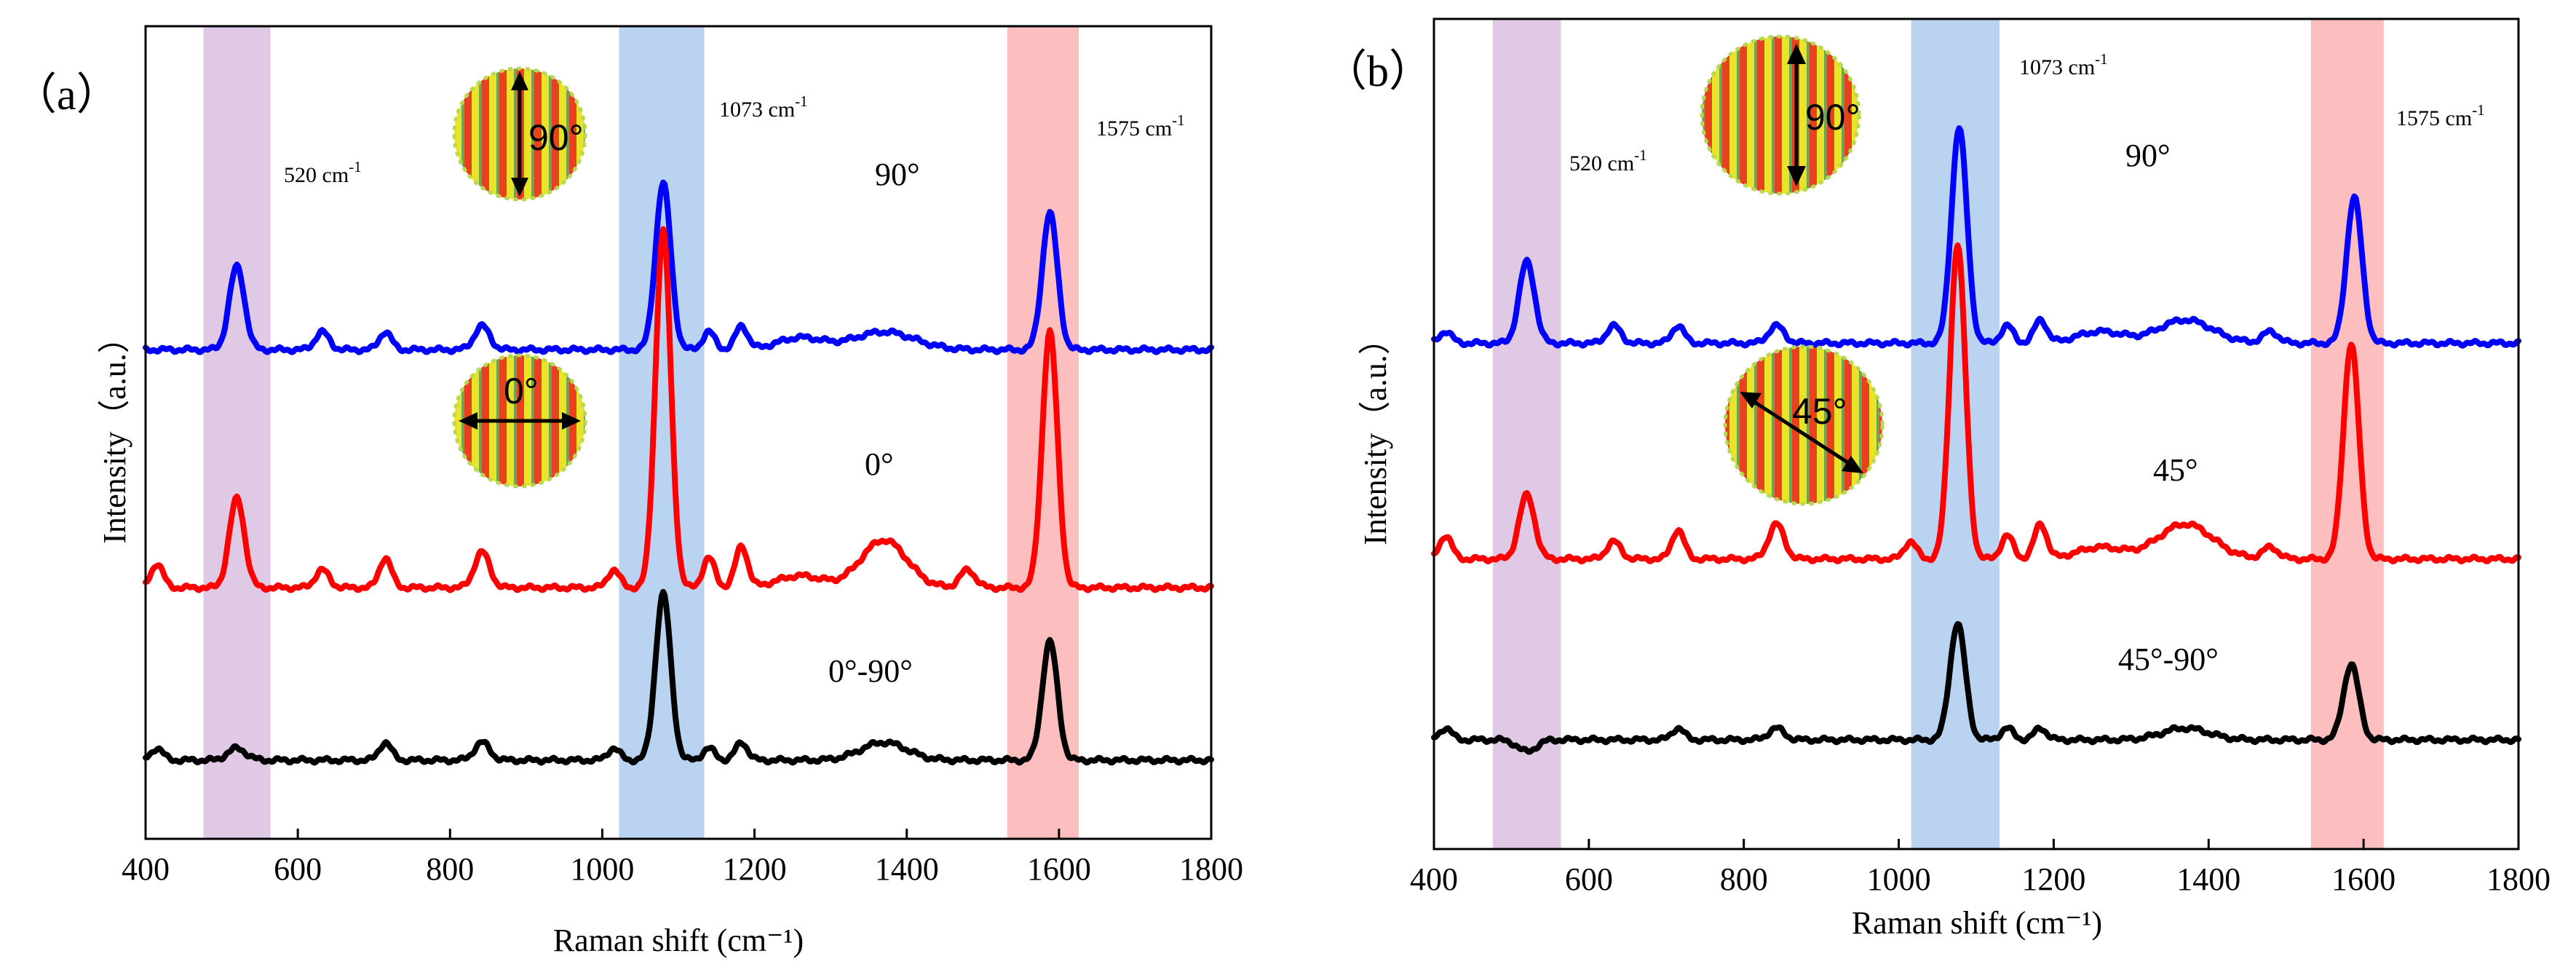 Image resolution: width=2576 pixels, height=967 pixels. I want to click on peak-label-1575-a: 1575 cm-1, so click(1140, 126).